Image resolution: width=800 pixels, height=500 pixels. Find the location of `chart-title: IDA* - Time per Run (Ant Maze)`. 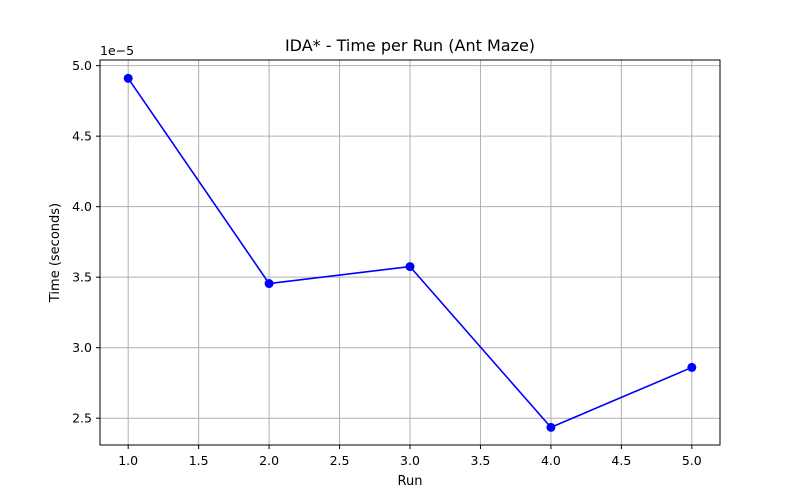

chart-title: IDA* - Time per Run (Ant Maze) is located at coordinates (410, 45).